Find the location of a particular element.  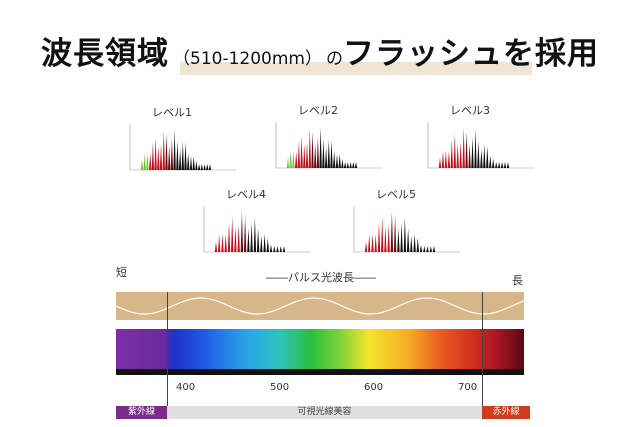

level-2-label: レベル2 is located at coordinates (318, 110).